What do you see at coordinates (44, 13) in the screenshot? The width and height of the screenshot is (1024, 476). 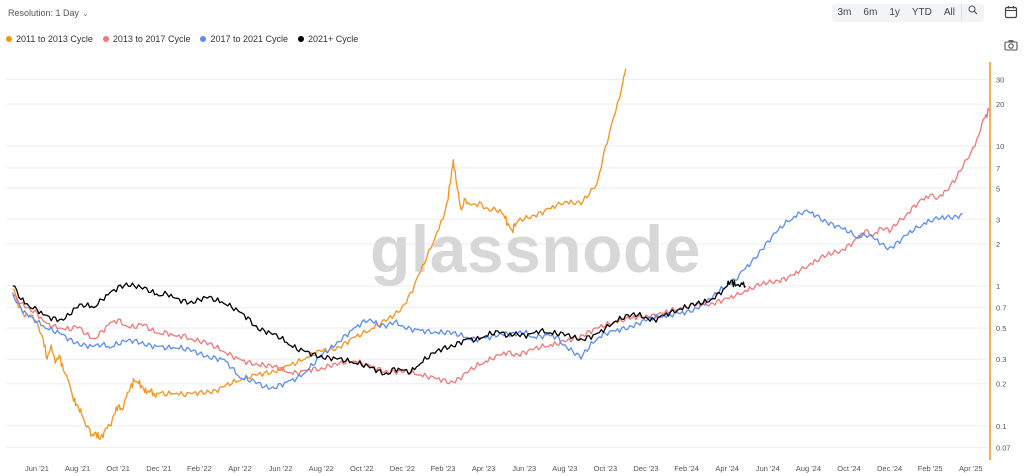 I see `resolution-label: Resolution: 1 Day` at bounding box center [44, 13].